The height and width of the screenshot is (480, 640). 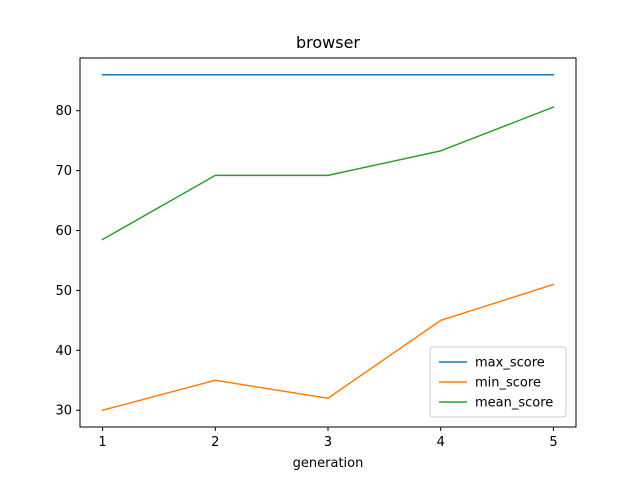 What do you see at coordinates (63, 411) in the screenshot?
I see `y-tick-label: 30` at bounding box center [63, 411].